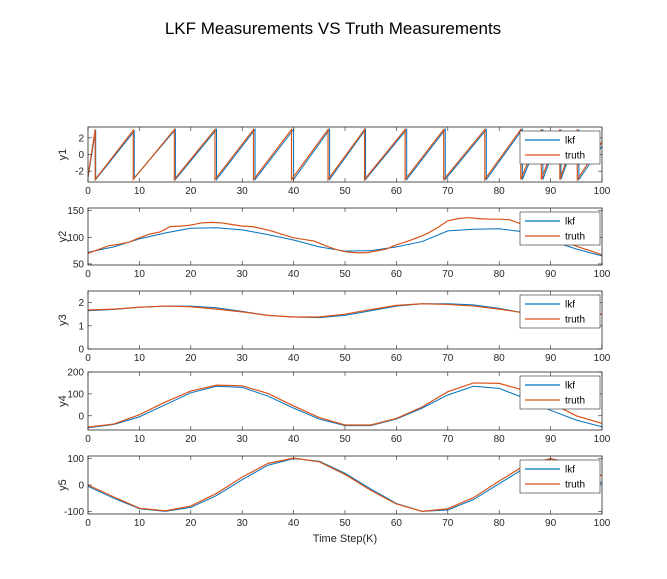  What do you see at coordinates (81, 486) in the screenshot?
I see `y-tick-label: 0` at bounding box center [81, 486].